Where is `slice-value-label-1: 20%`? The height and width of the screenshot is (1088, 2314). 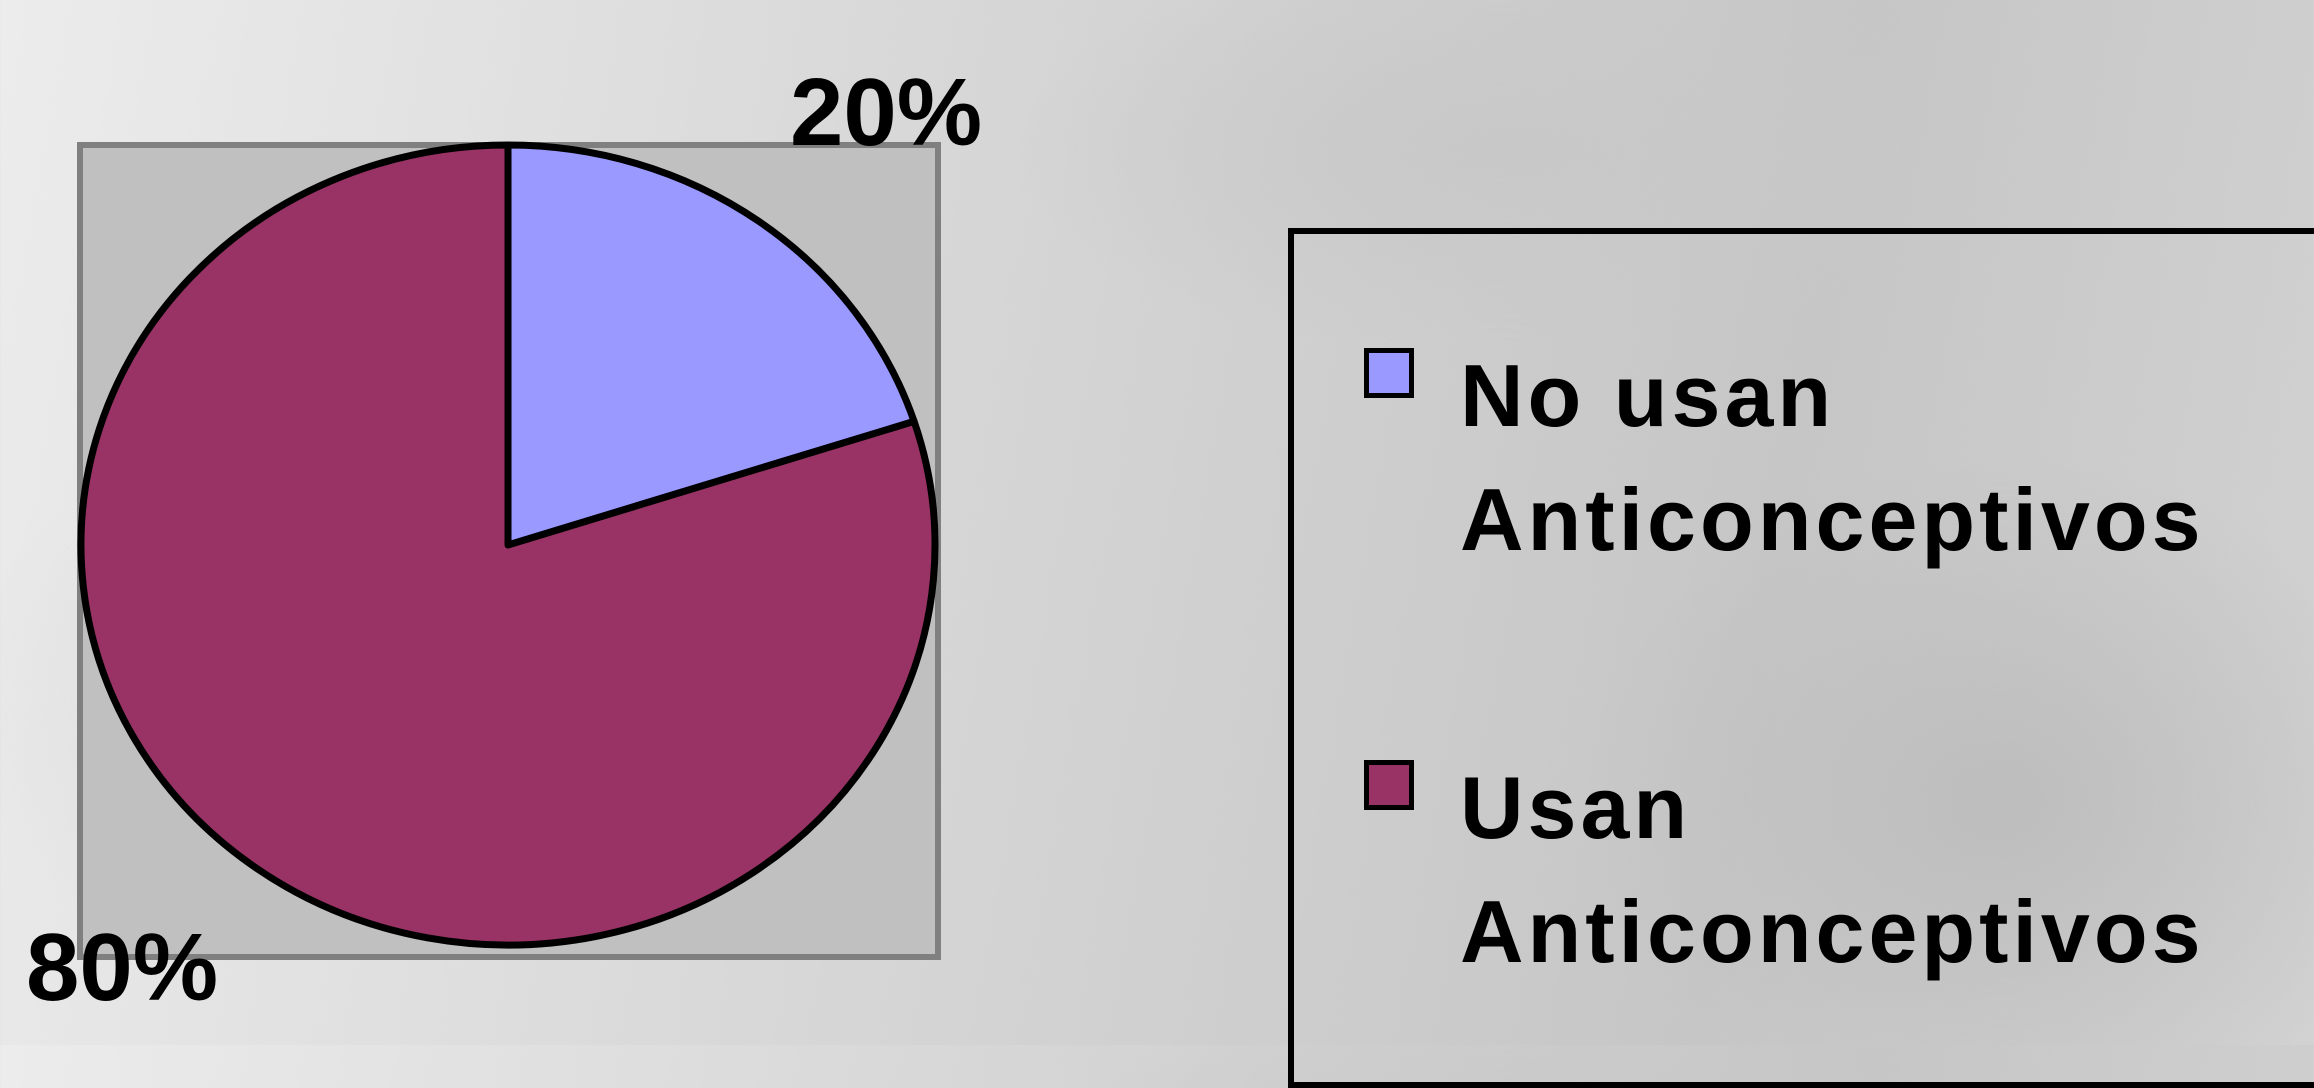 slice-value-label-1: 20% is located at coordinates (886, 112).